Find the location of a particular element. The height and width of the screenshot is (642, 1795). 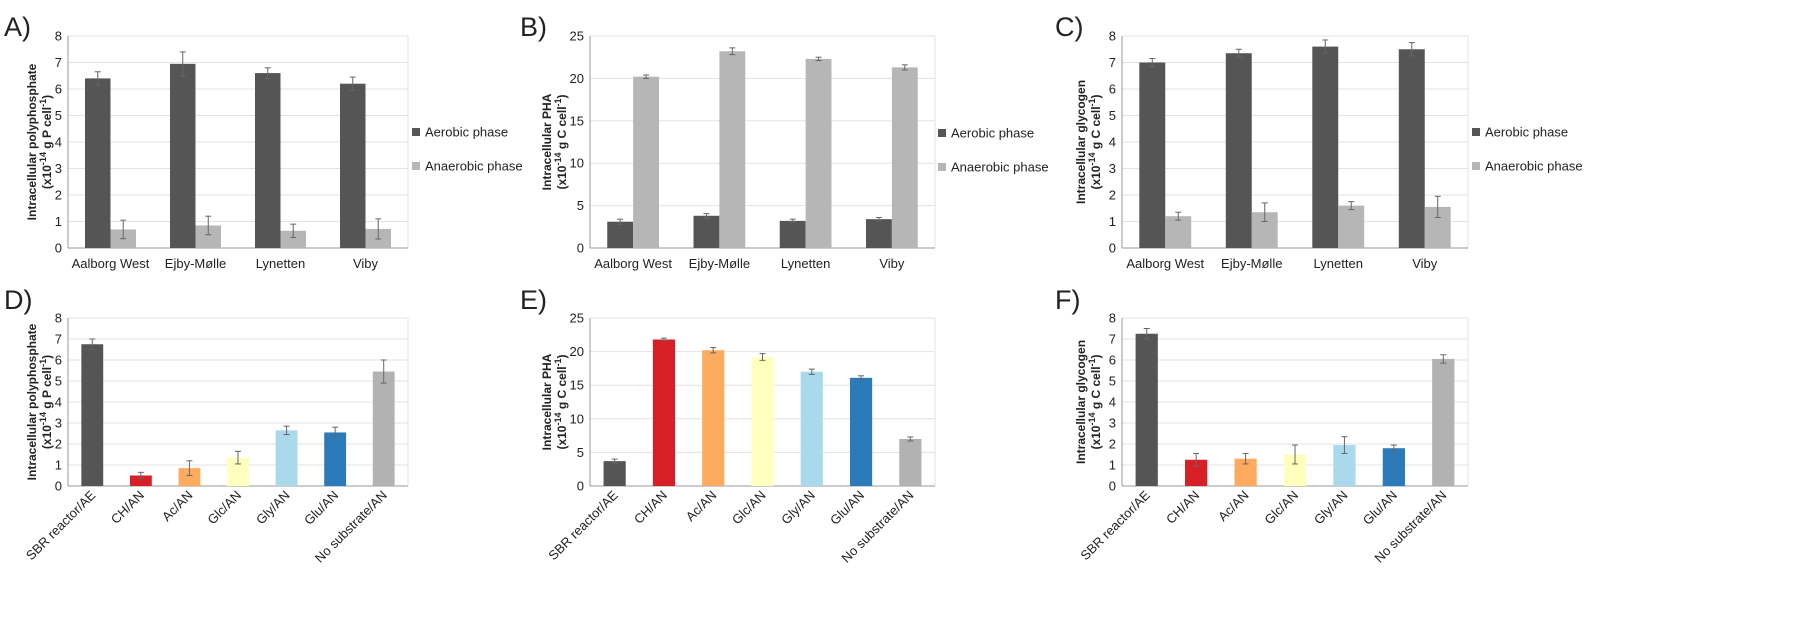

x-category-label: Viby is located at coordinates (892, 263).